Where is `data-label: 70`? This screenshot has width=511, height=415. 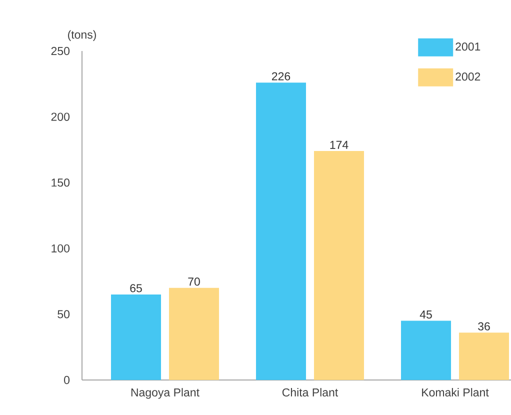
data-label: 70 is located at coordinates (194, 282).